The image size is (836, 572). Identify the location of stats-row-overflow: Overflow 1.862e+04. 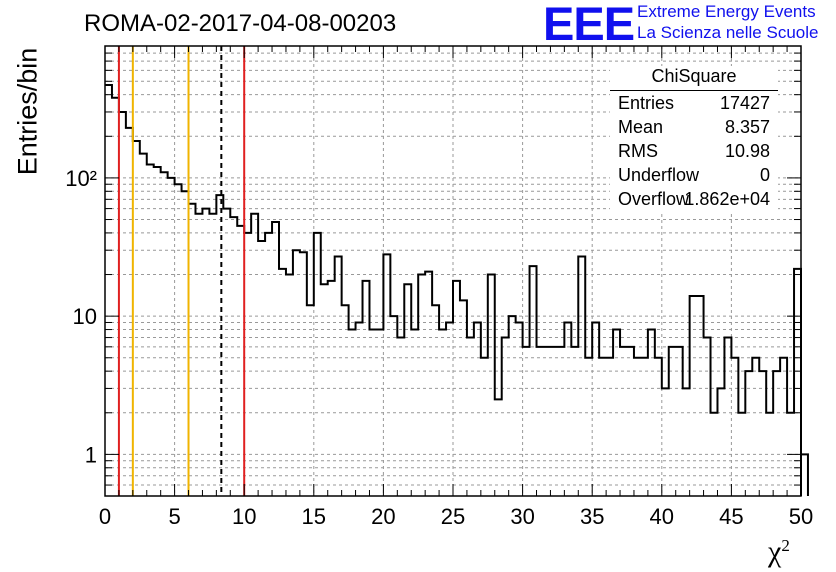
(694, 199).